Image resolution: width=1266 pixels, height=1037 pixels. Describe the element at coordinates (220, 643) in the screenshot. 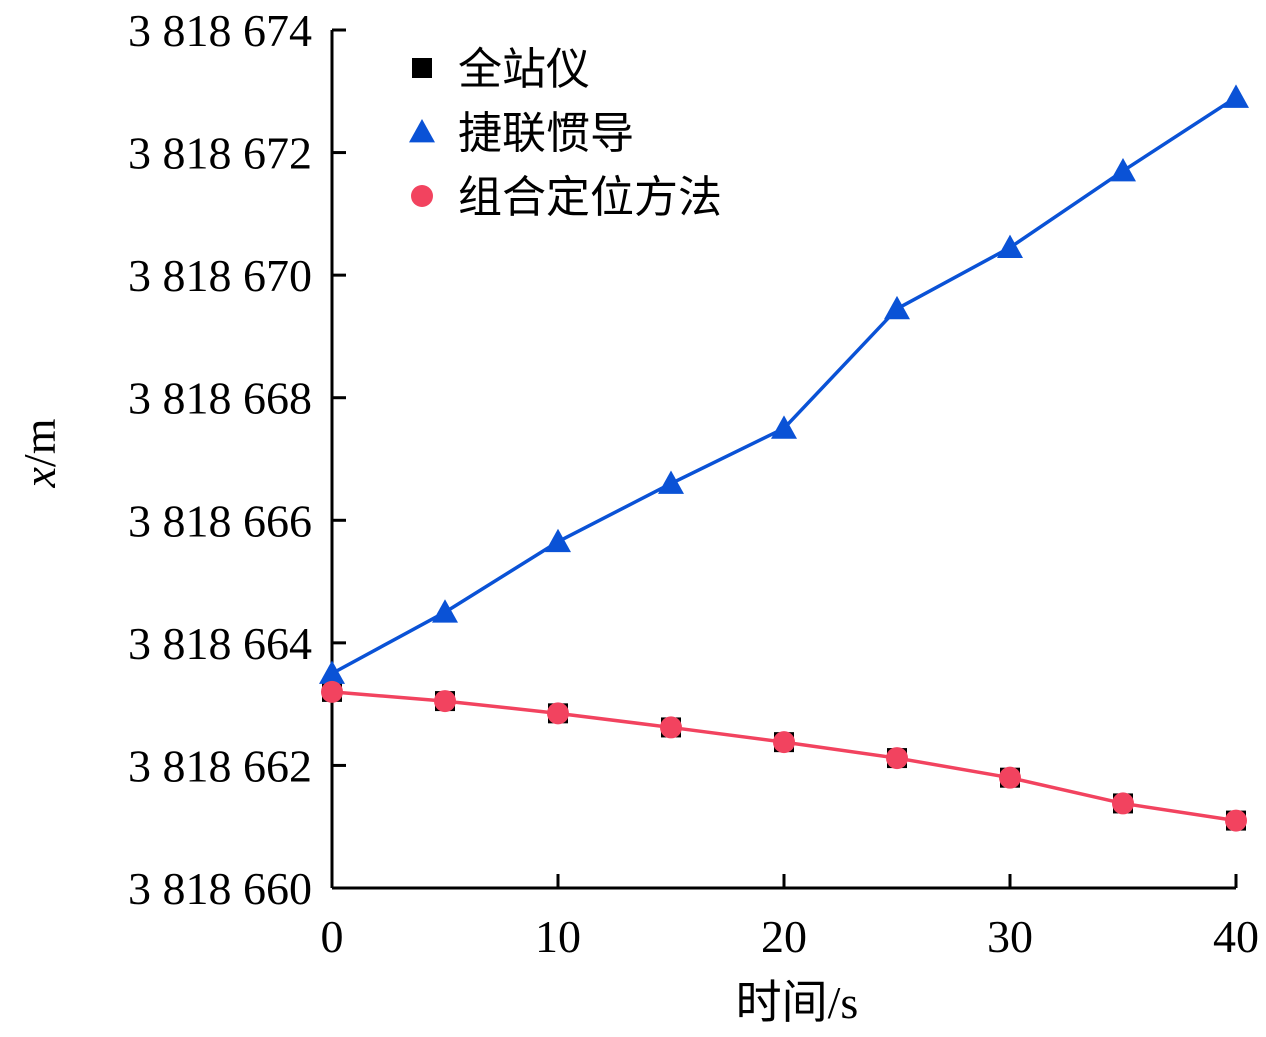

I see `y-tick-label: 3 818 664` at that location.